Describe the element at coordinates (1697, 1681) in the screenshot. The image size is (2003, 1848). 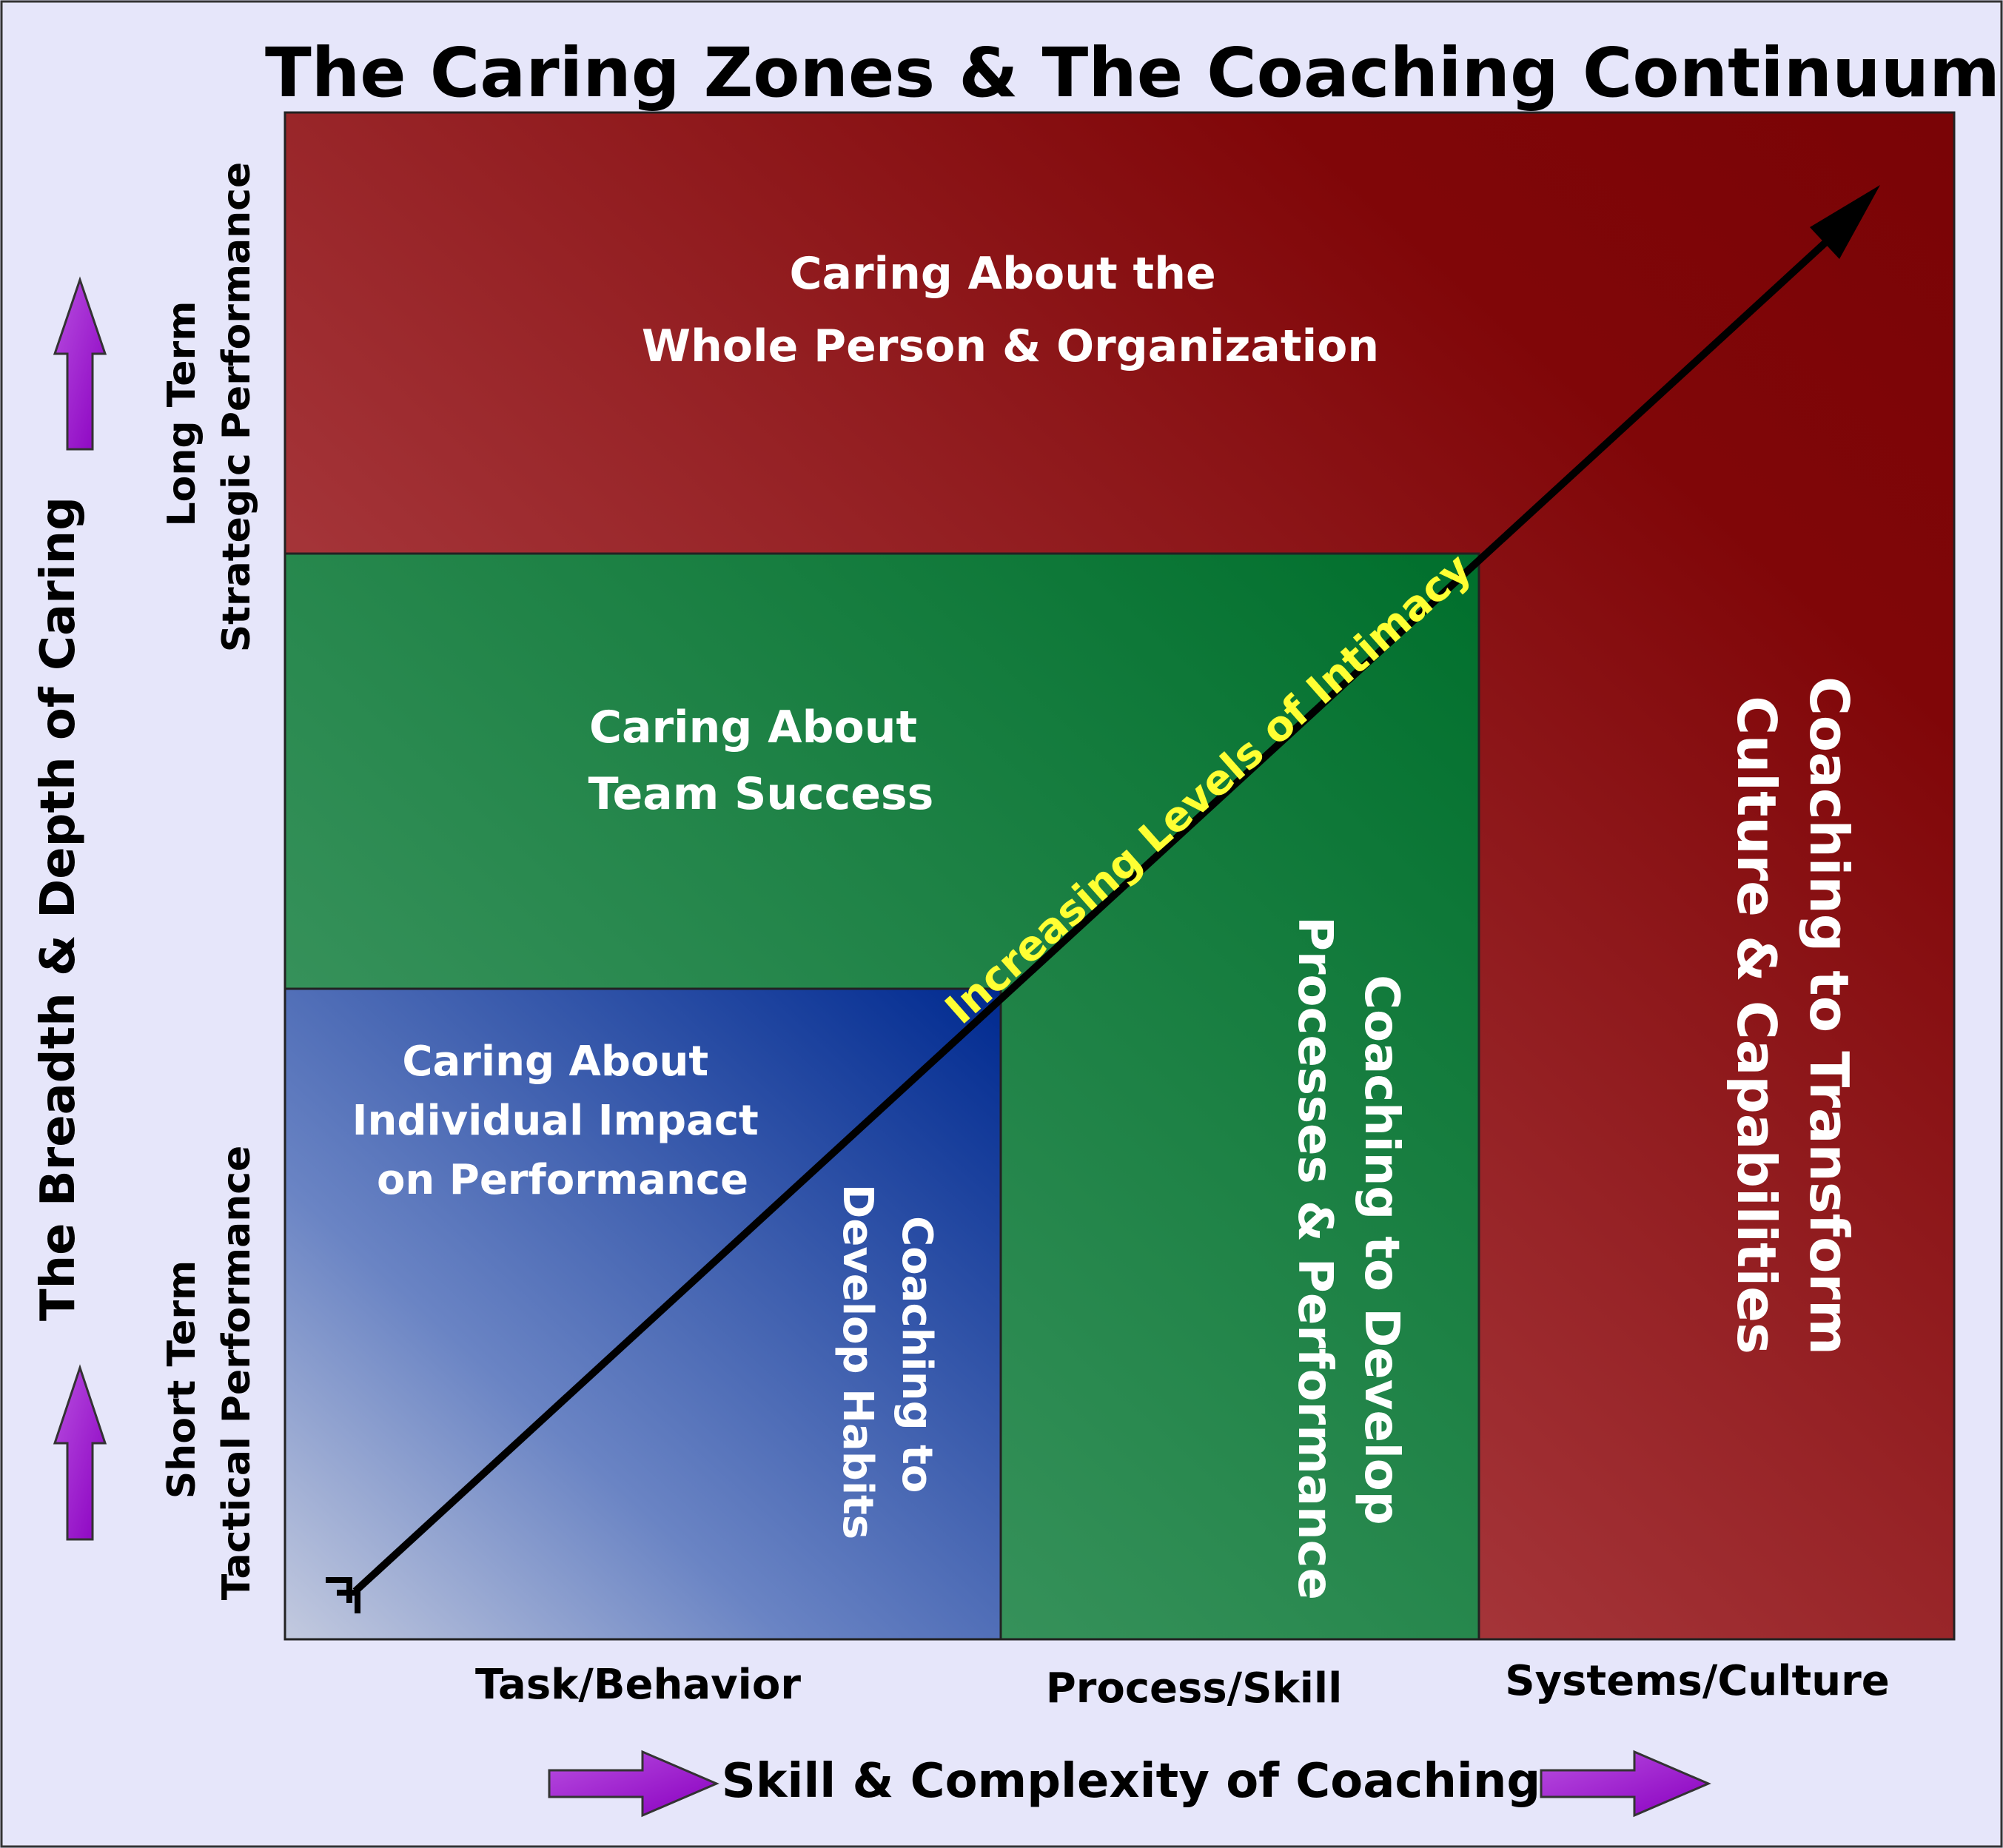
I see `x-category-systems: Systems/Culture` at that location.